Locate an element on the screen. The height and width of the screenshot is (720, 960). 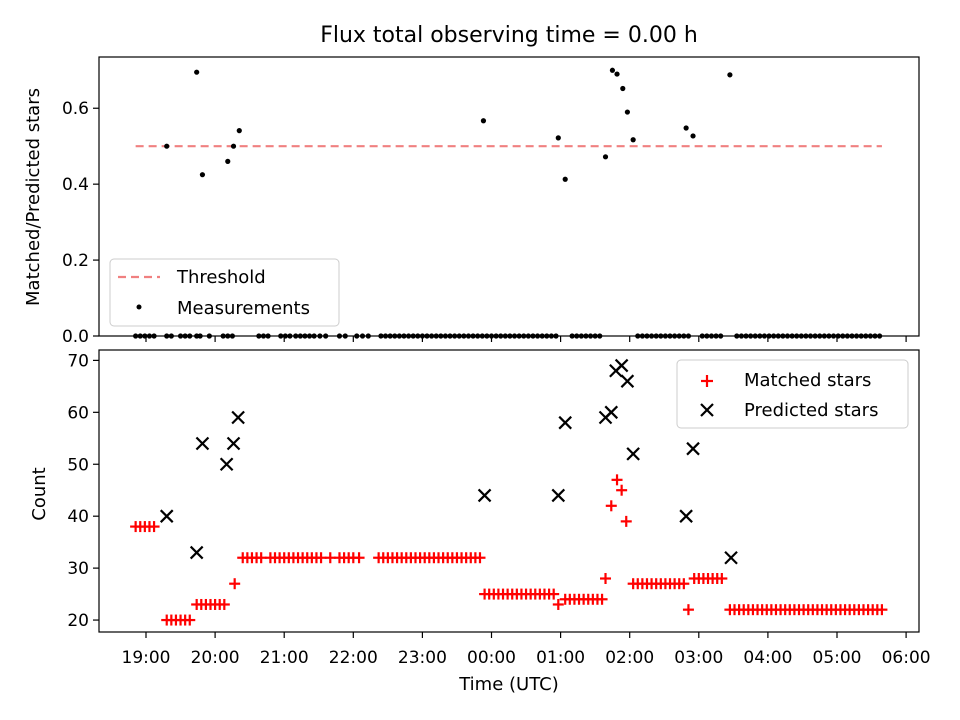
ratio-x-axis is located at coordinates (526, 339).